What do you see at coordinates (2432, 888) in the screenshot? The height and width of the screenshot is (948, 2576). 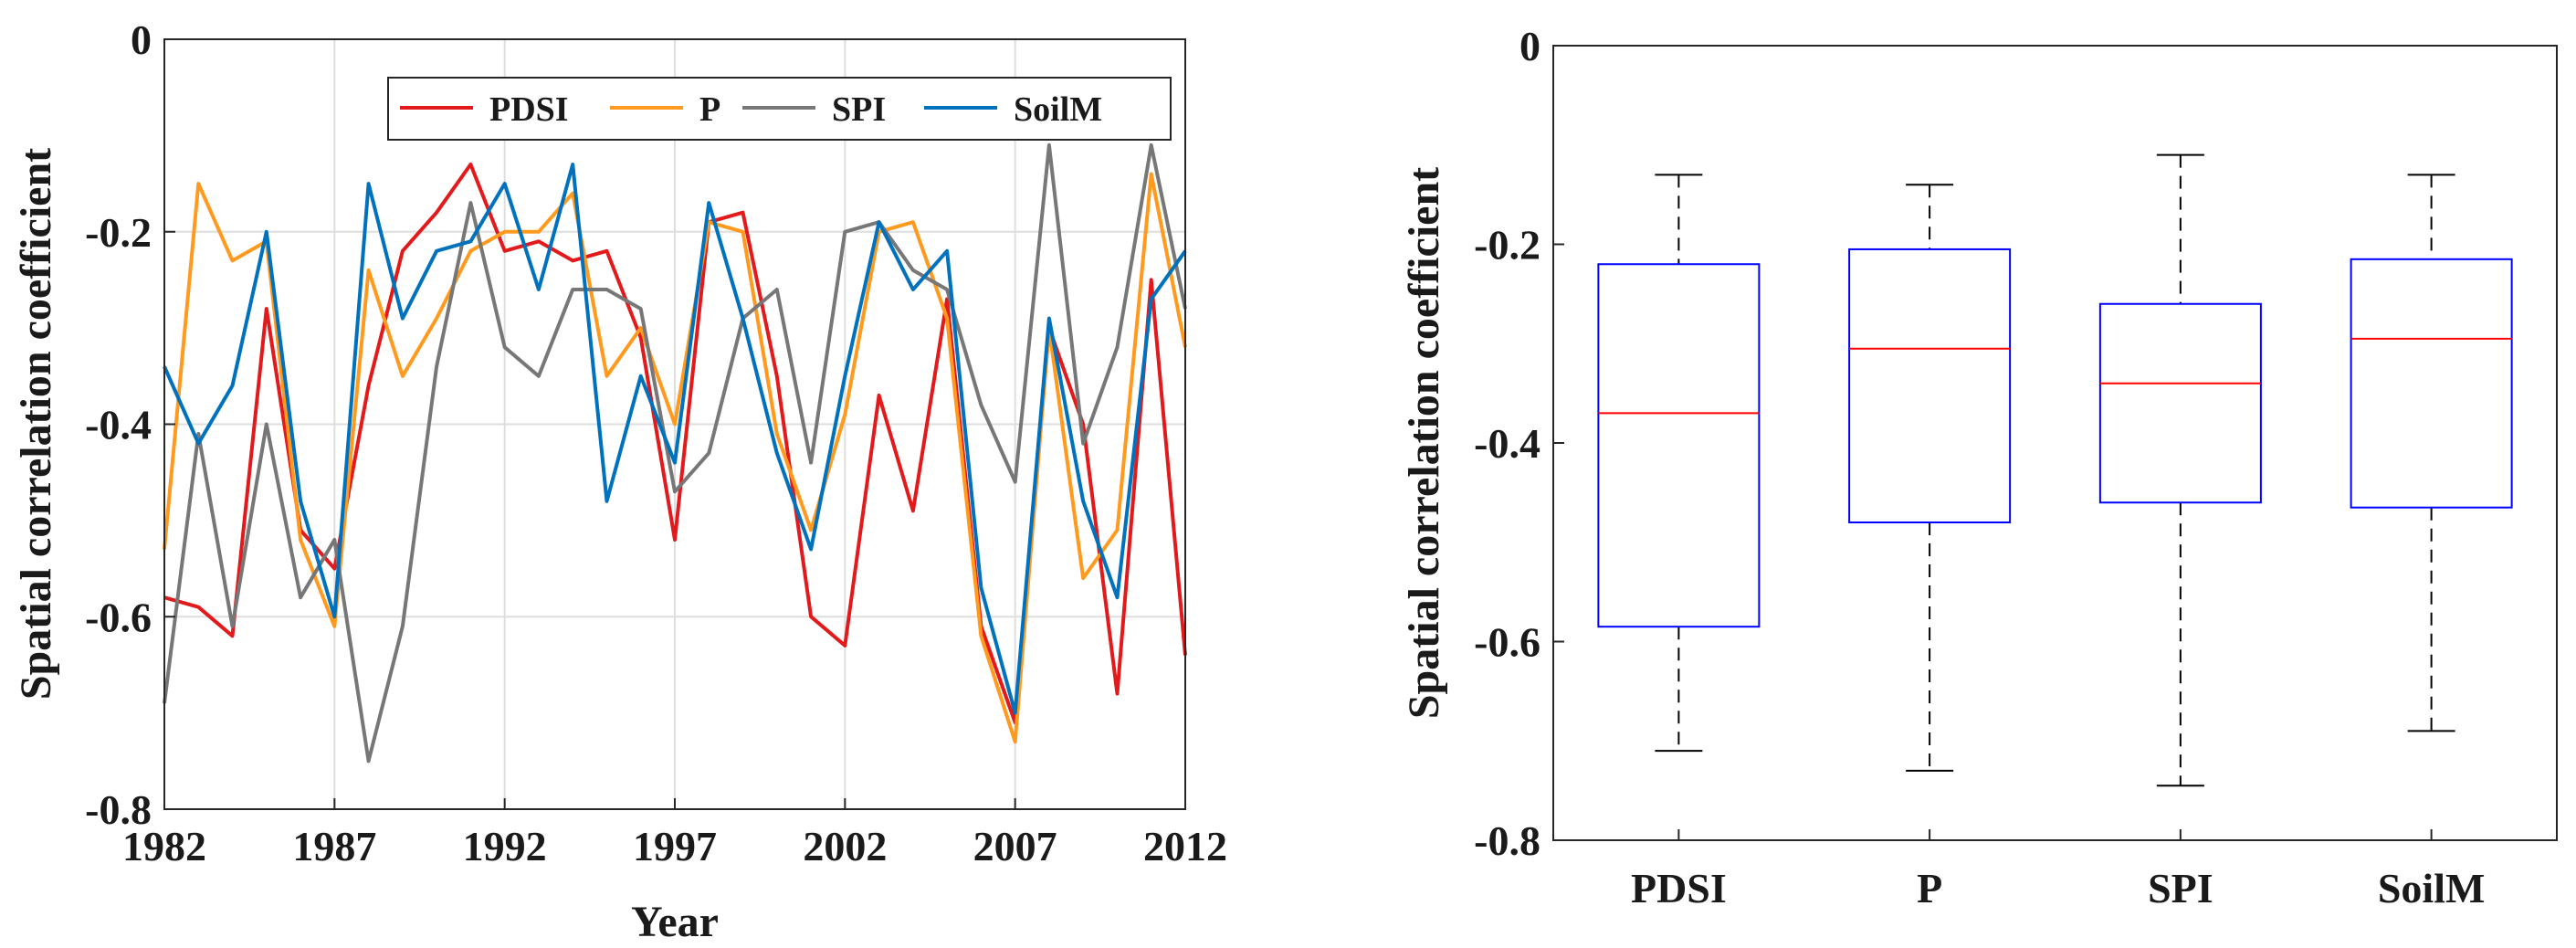 I see `box-chart-x-tick-label-soilm: SoilM` at bounding box center [2432, 888].